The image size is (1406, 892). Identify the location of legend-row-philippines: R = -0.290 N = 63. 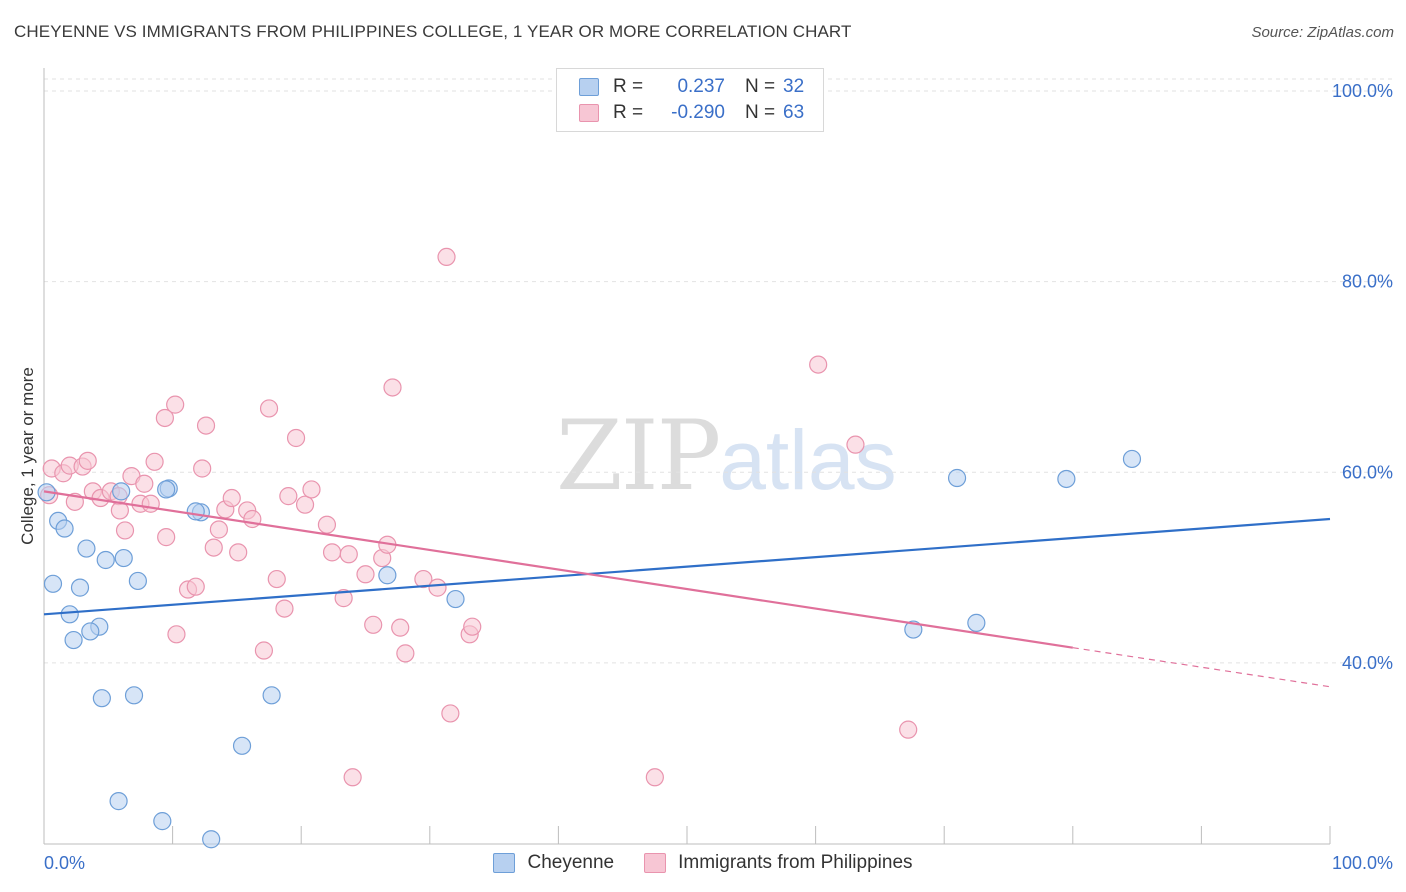
(691, 113).